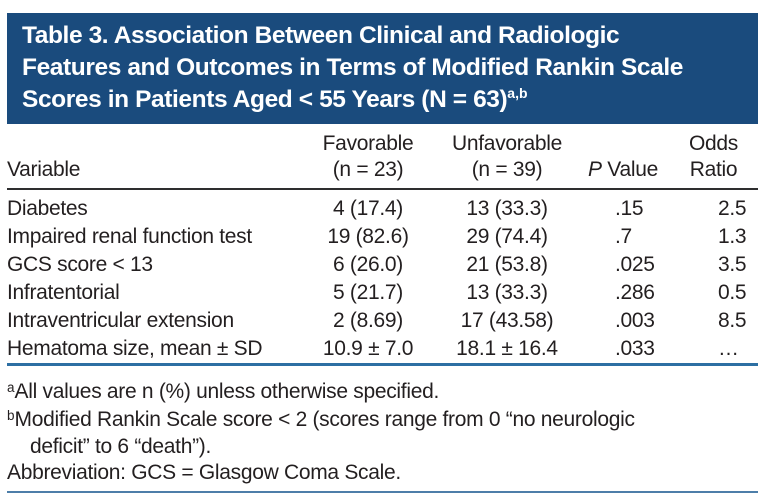  What do you see at coordinates (507, 350) in the screenshot?
I see `cell-unfavorable: 18.1 ± 16.4` at bounding box center [507, 350].